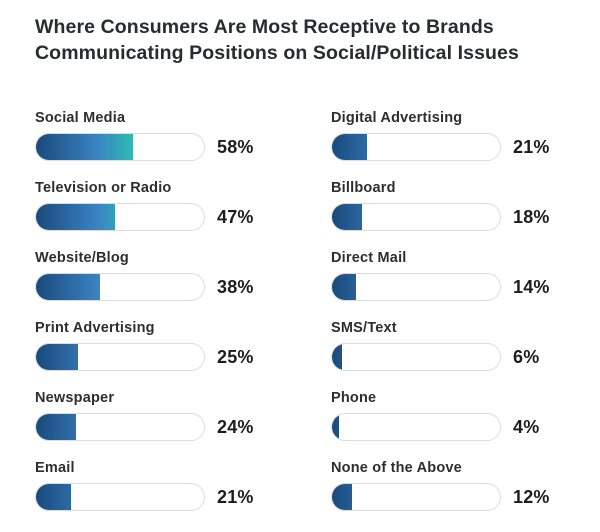 The width and height of the screenshot is (600, 532). I want to click on bar-row: SMS/Text 6%, so click(445, 346).